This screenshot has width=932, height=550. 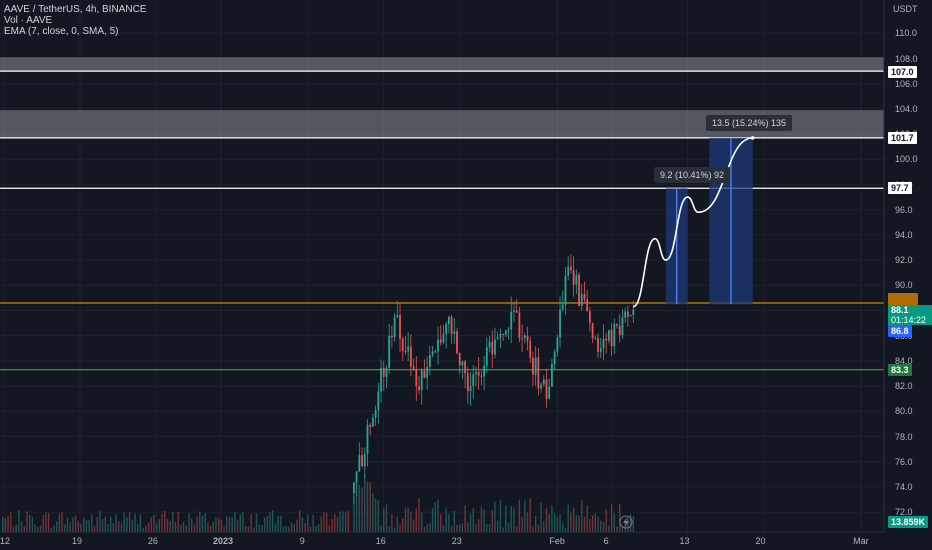 What do you see at coordinates (905, 9) in the screenshot?
I see `currency-label: USDT` at bounding box center [905, 9].